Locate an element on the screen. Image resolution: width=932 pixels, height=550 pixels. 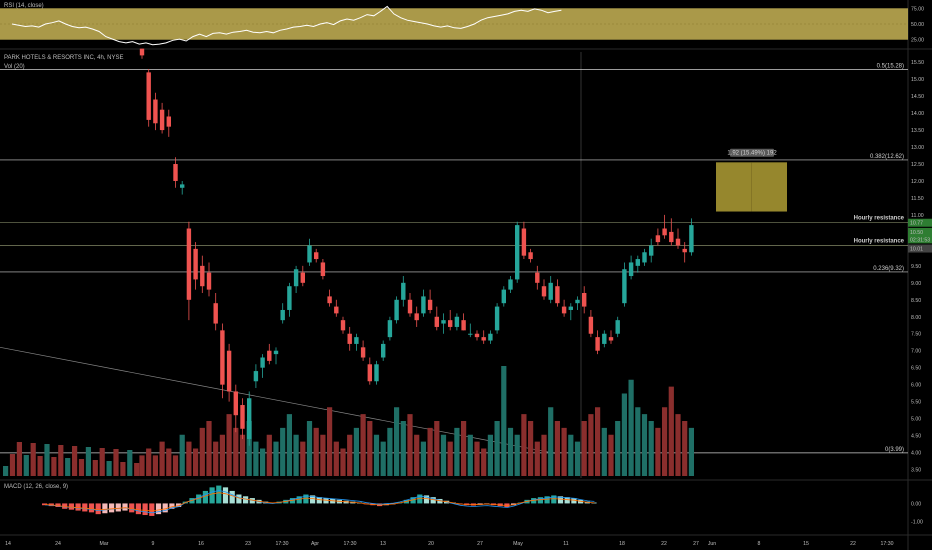
macd-title: MACD (12, 26, close, 9) is located at coordinates (36, 487).